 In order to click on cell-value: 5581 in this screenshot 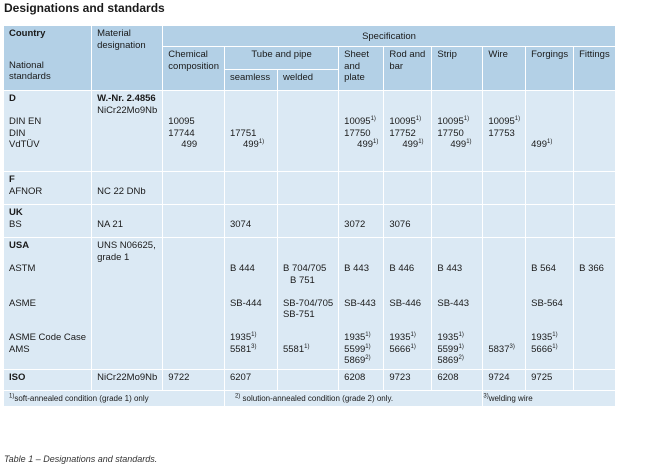, I will do `click(293, 349)`.